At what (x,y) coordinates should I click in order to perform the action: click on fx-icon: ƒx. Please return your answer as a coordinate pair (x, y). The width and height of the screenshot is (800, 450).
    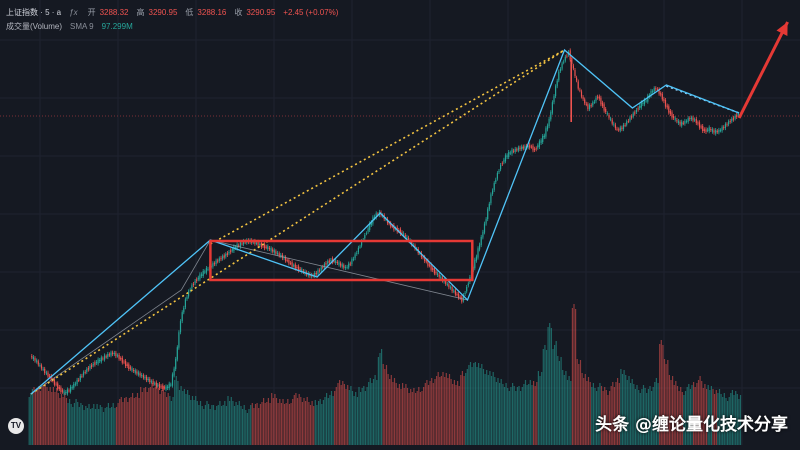
    Looking at the image, I should click on (73, 12).